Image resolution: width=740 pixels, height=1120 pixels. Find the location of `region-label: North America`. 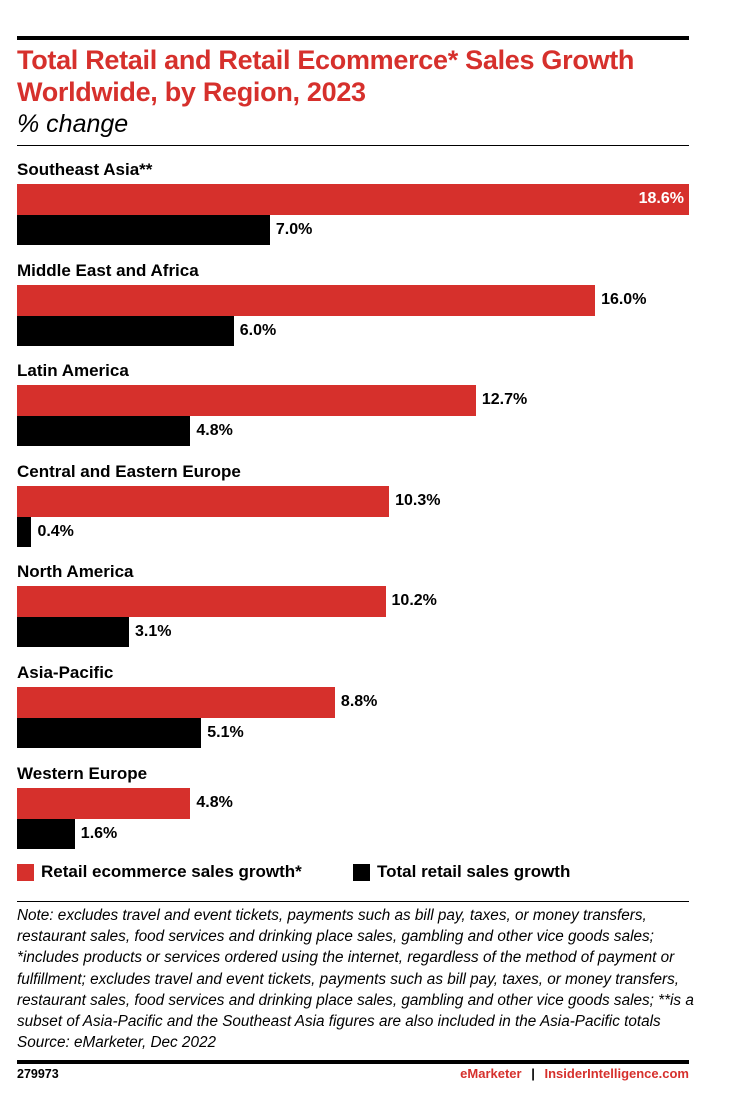

region-label: North America is located at coordinates (75, 572).